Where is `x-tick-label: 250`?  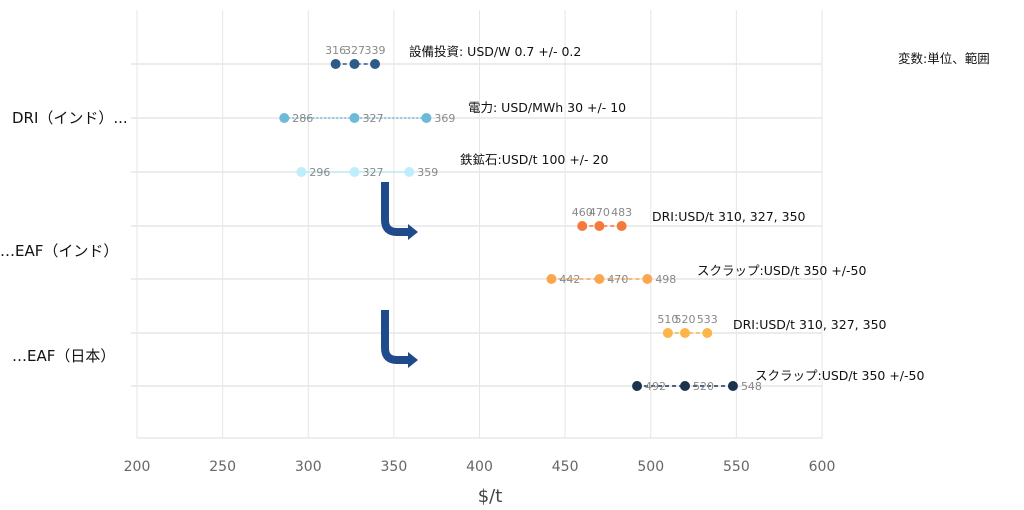 x-tick-label: 250 is located at coordinates (222, 467).